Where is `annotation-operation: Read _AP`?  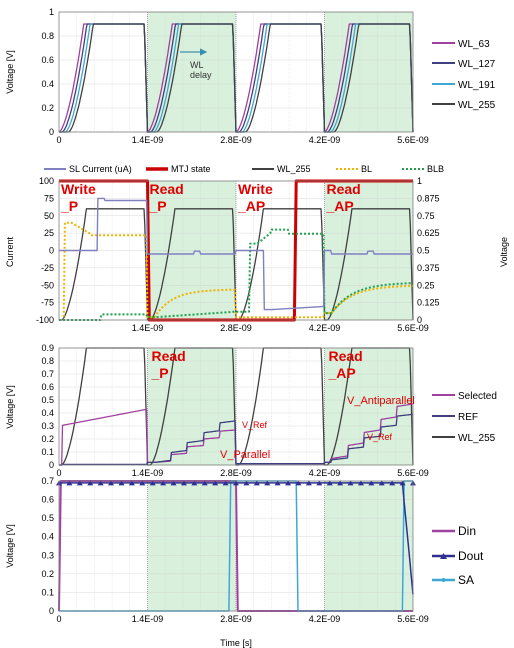 annotation-operation: Read _AP is located at coordinates (343, 197).